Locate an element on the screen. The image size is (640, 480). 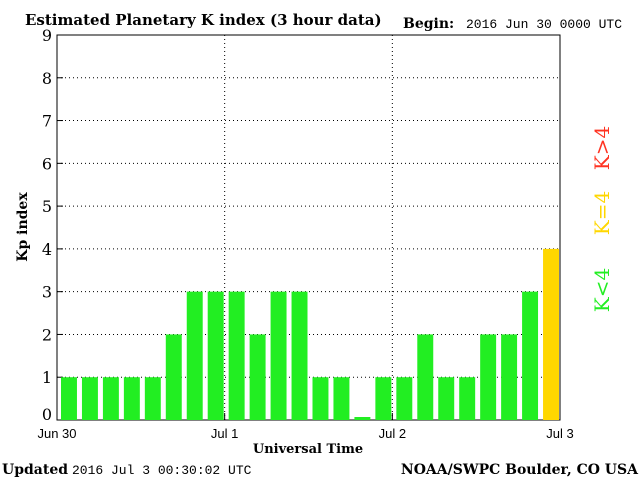
x-tick-label: Jul 2 is located at coordinates (392, 433).